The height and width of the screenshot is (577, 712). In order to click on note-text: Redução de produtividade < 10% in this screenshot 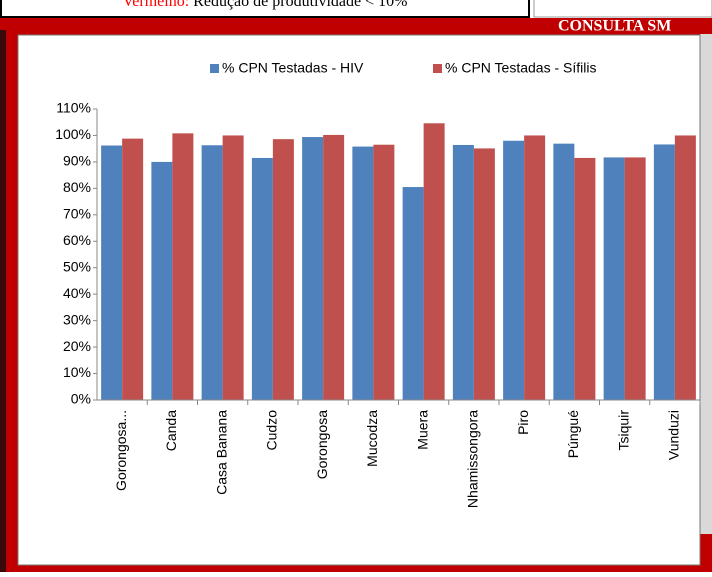, I will do `click(300, 5)`.